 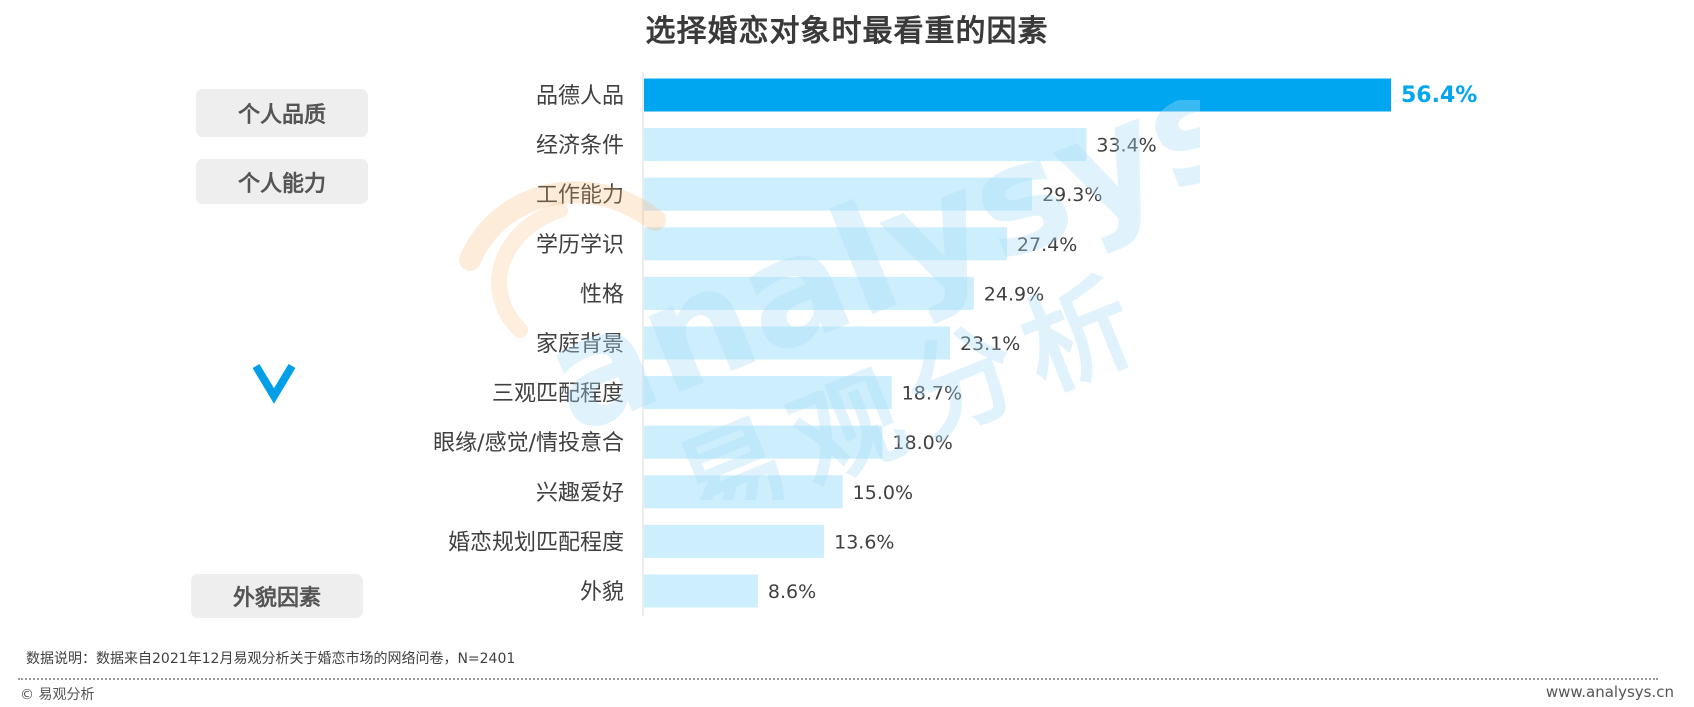 I want to click on category-label: 兴趣爱好, so click(x=580, y=493).